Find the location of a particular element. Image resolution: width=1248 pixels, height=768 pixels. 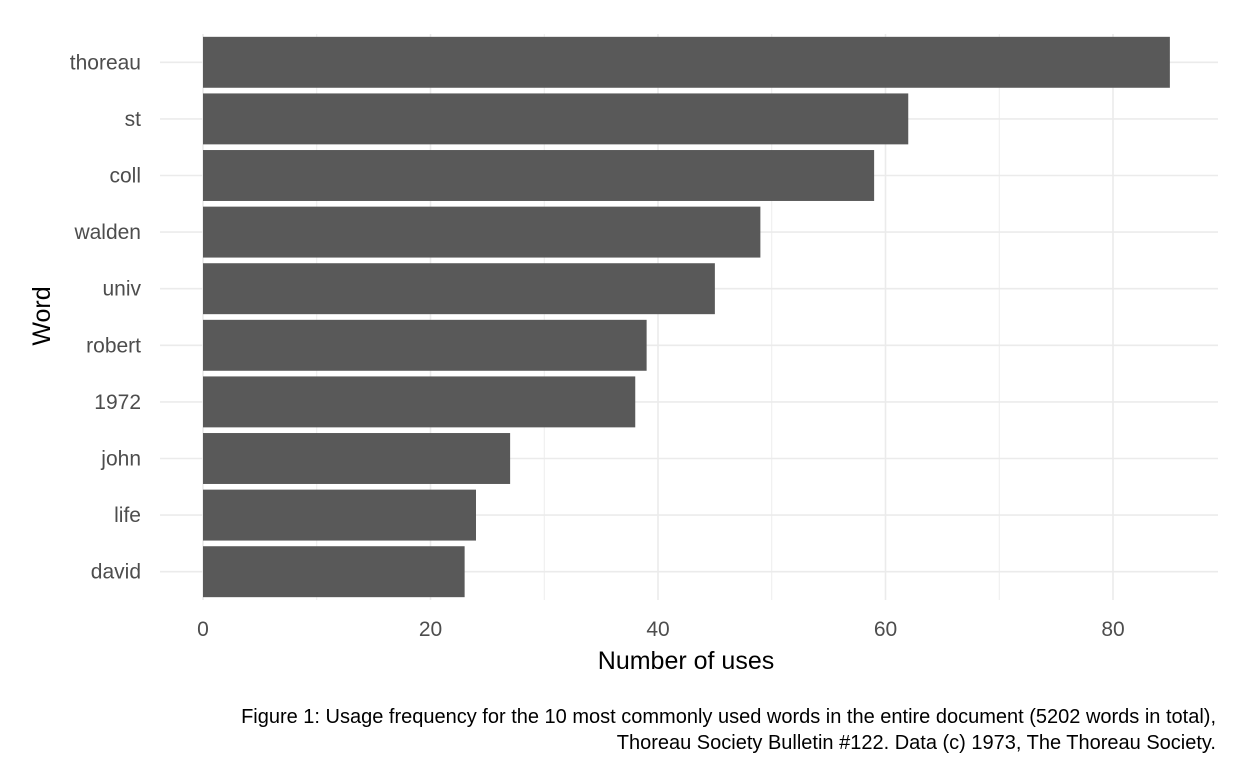

y-tick-label: robert is located at coordinates (113, 345).